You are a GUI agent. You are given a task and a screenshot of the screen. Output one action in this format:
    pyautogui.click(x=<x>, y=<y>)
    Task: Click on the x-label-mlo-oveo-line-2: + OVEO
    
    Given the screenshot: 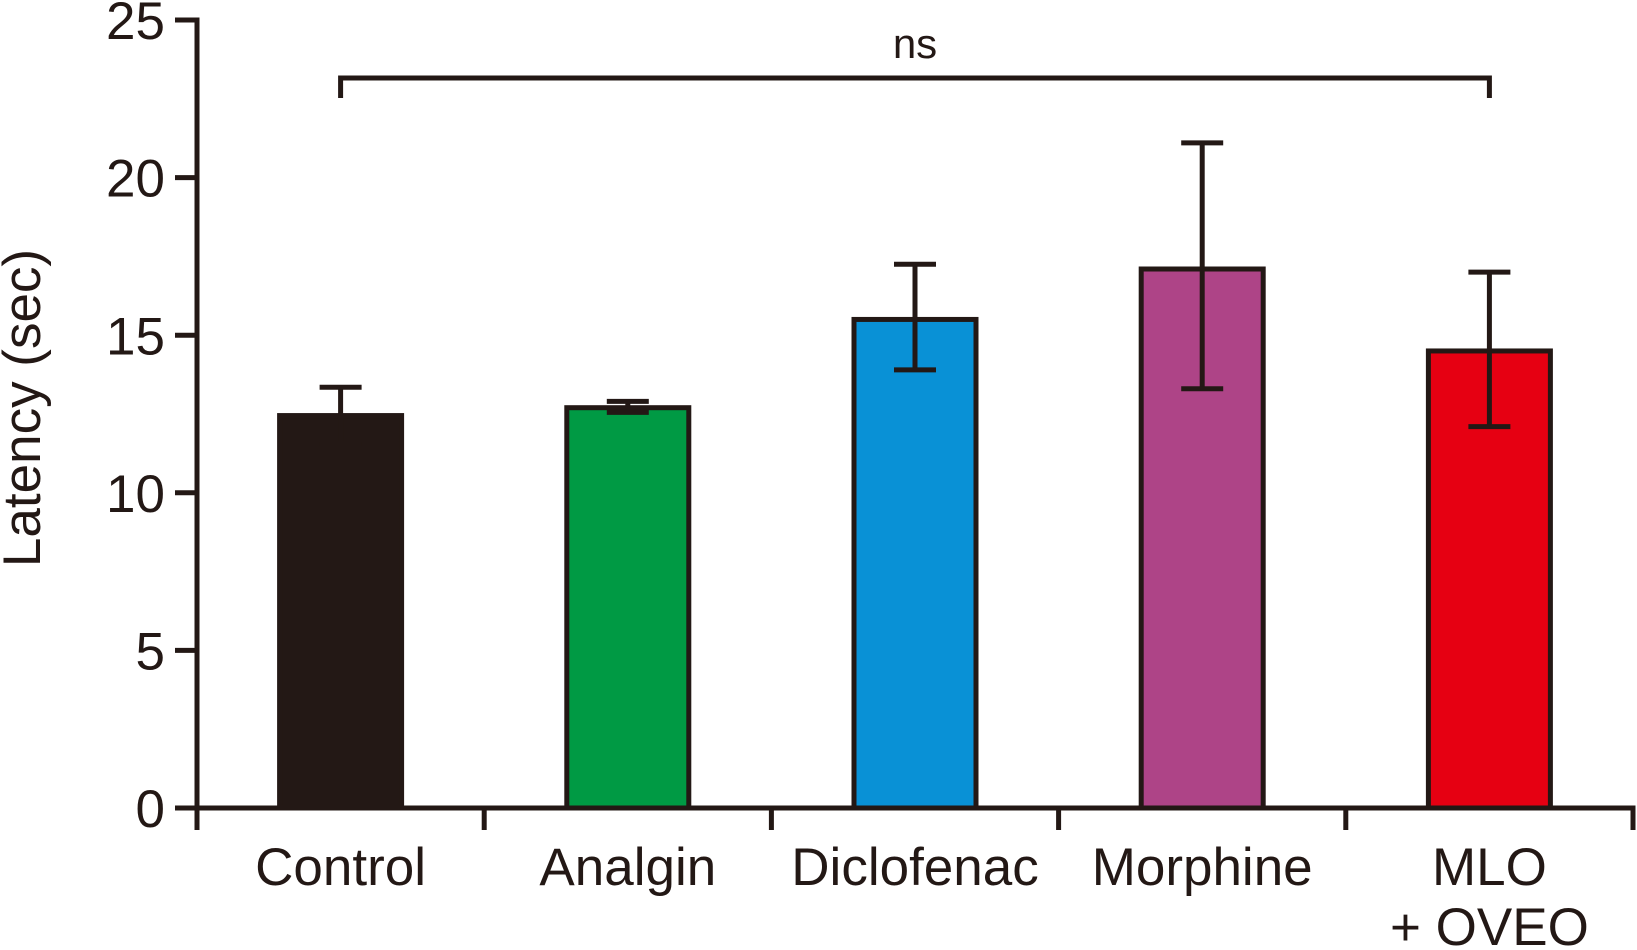 What is the action you would take?
    pyautogui.click(x=1489, y=924)
    